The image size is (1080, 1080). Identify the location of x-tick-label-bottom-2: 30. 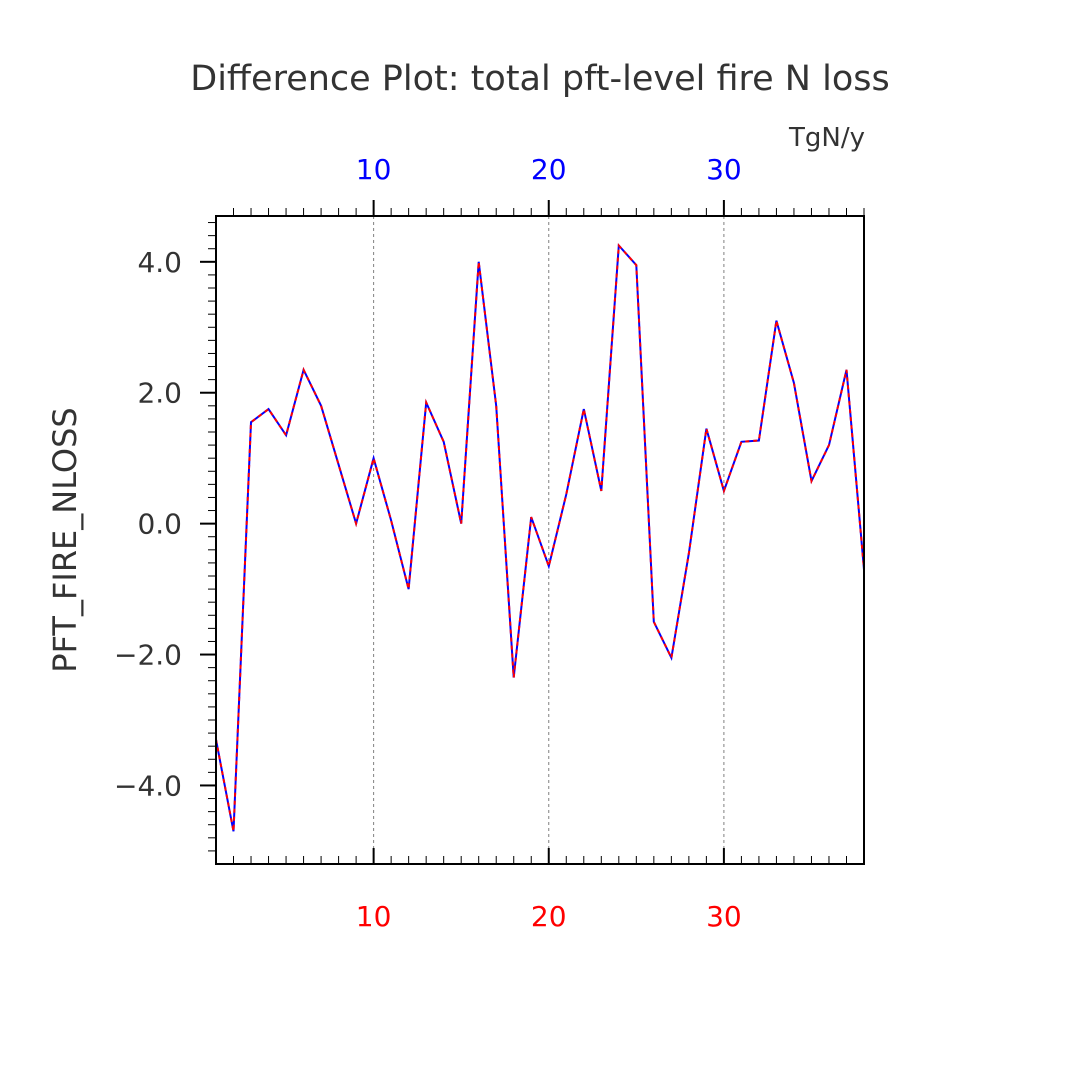
(724, 916).